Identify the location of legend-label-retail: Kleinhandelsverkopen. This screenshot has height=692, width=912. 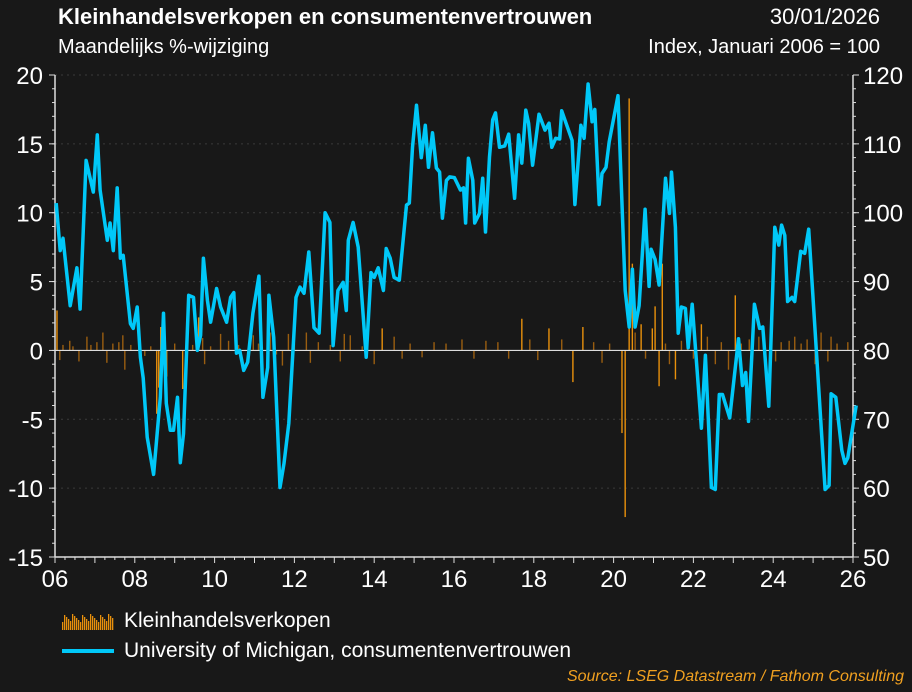
(227, 620).